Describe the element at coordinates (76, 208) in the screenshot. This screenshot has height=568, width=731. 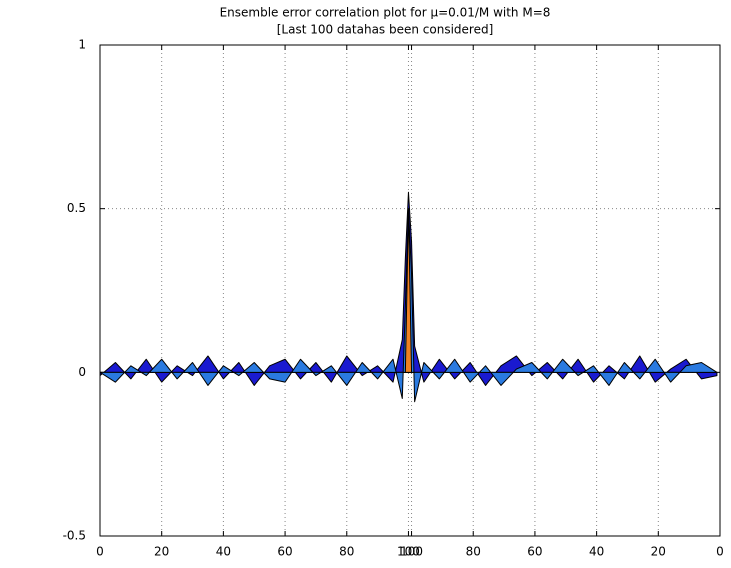
I see `y-tick-label: 0.5` at that location.